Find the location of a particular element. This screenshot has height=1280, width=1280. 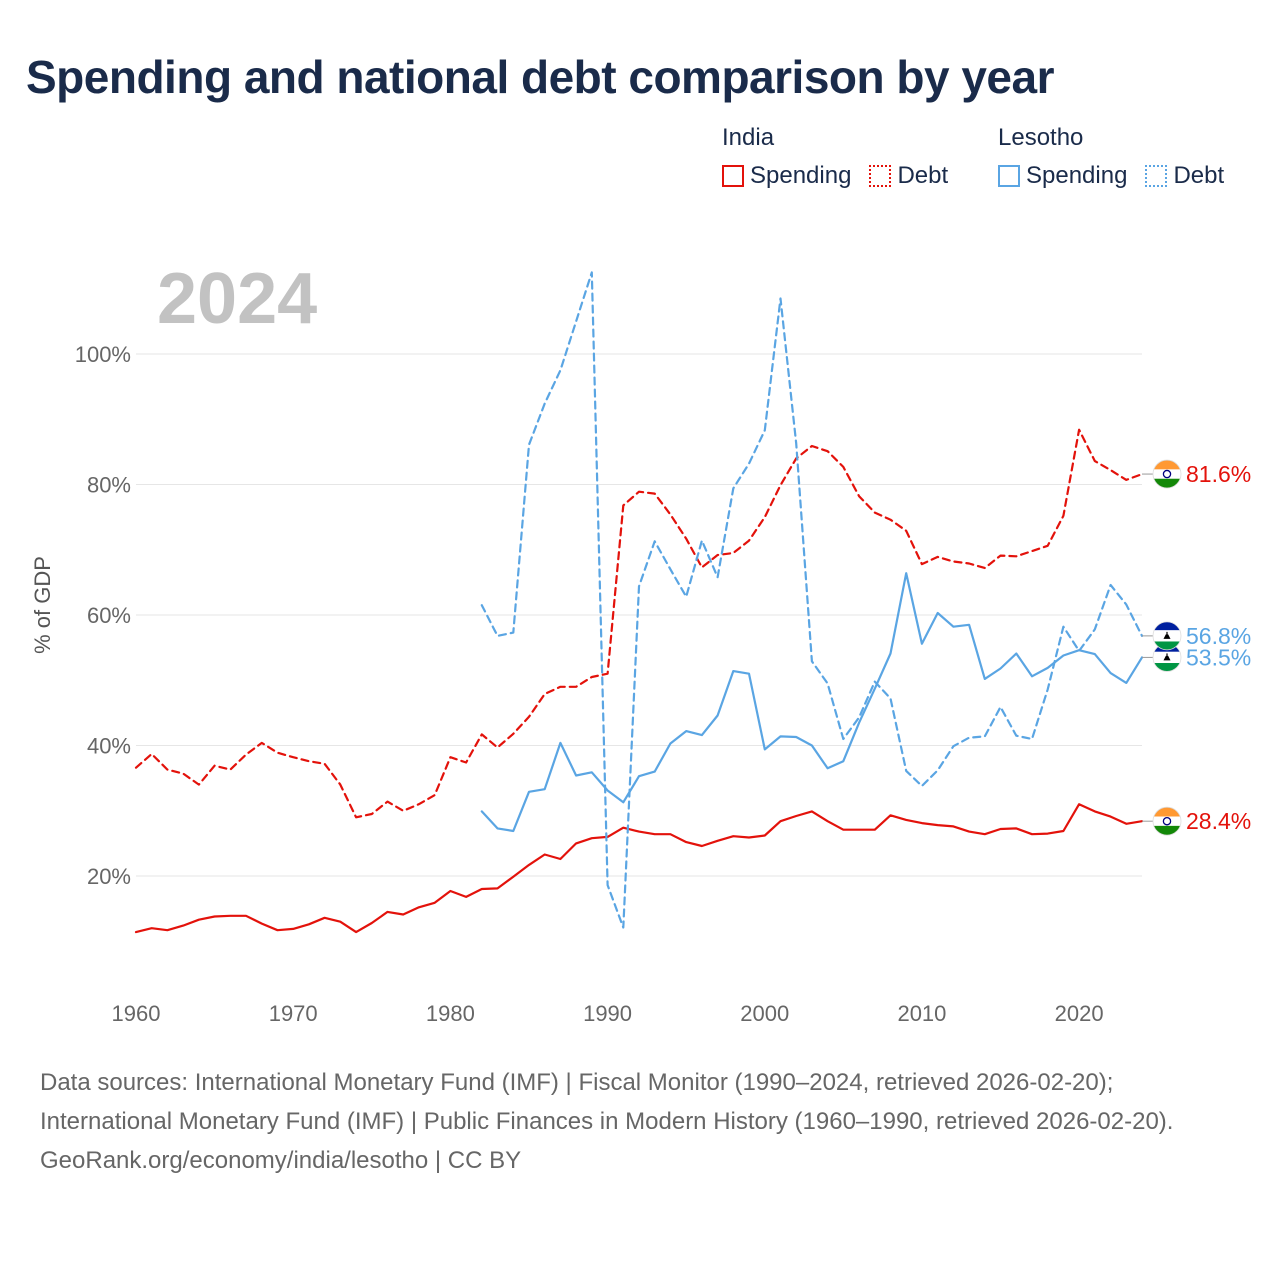

x-axis: 1960 1970 1980 1990 2000 2010 2020 is located at coordinates (608, 1013).